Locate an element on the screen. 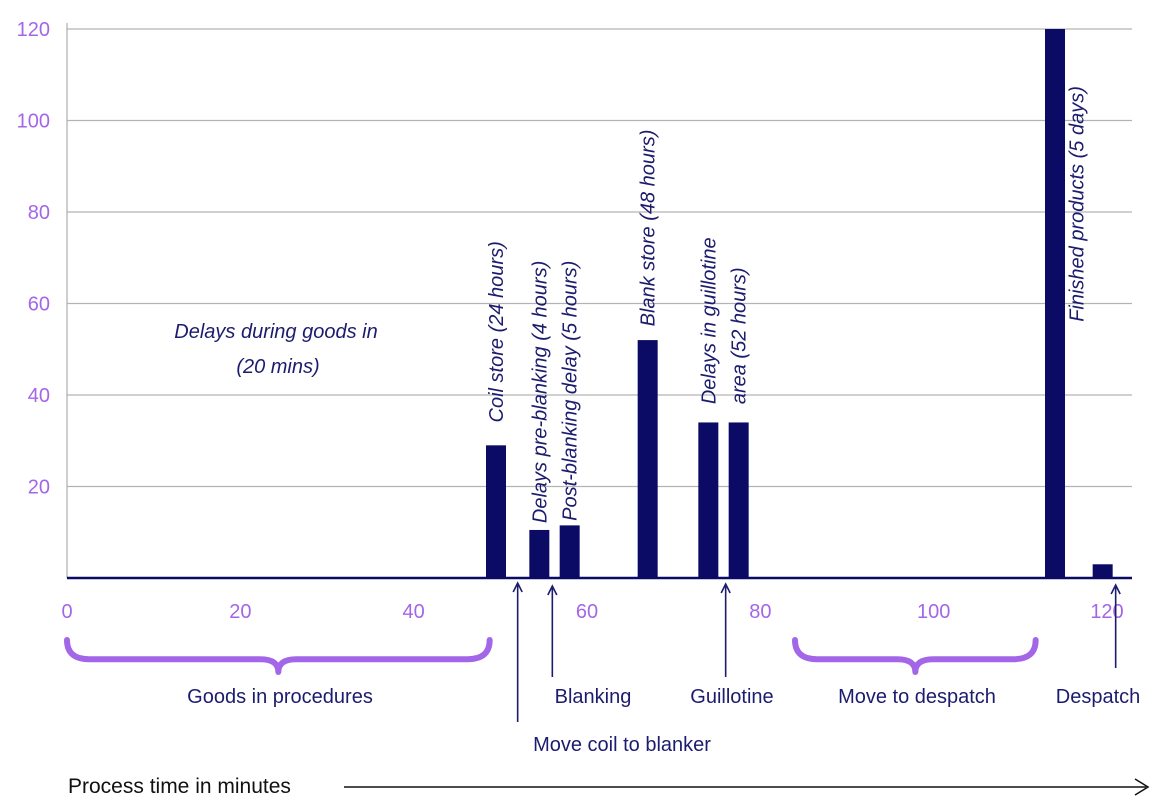  phase-3-arrow-head is located at coordinates (725, 588).